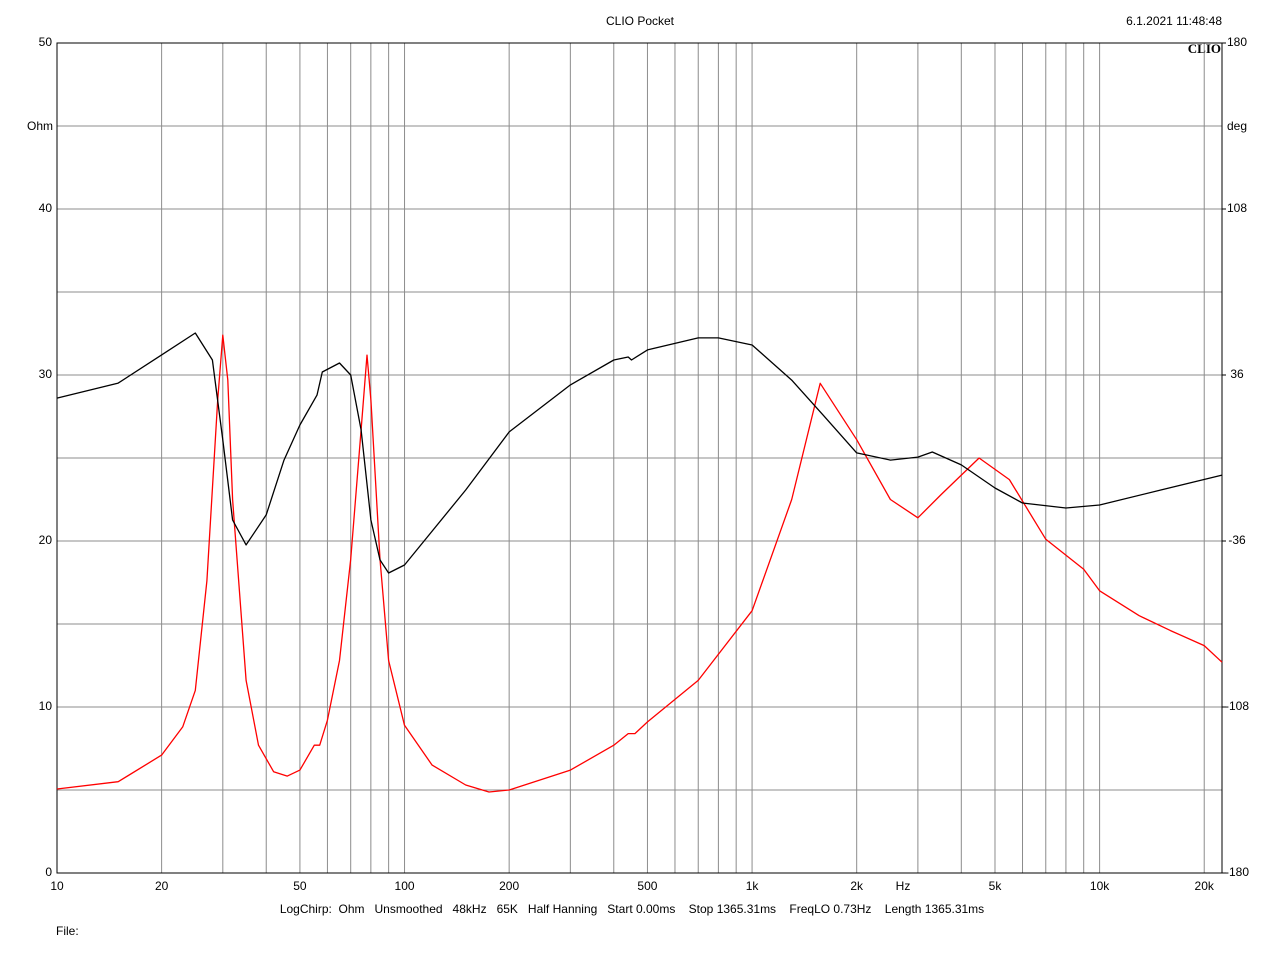 This screenshot has width=1280, height=960. Describe the element at coordinates (48, 872) in the screenshot. I see `y-tick-label: 0` at that location.